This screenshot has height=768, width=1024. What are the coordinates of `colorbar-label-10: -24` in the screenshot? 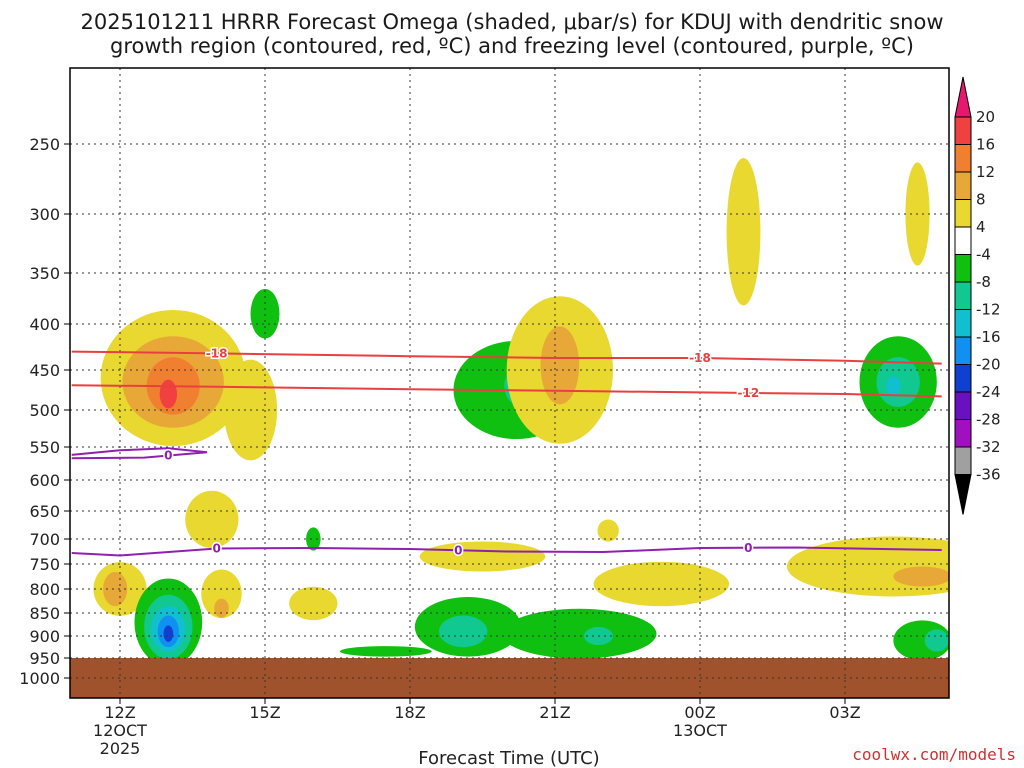 It's located at (988, 392).